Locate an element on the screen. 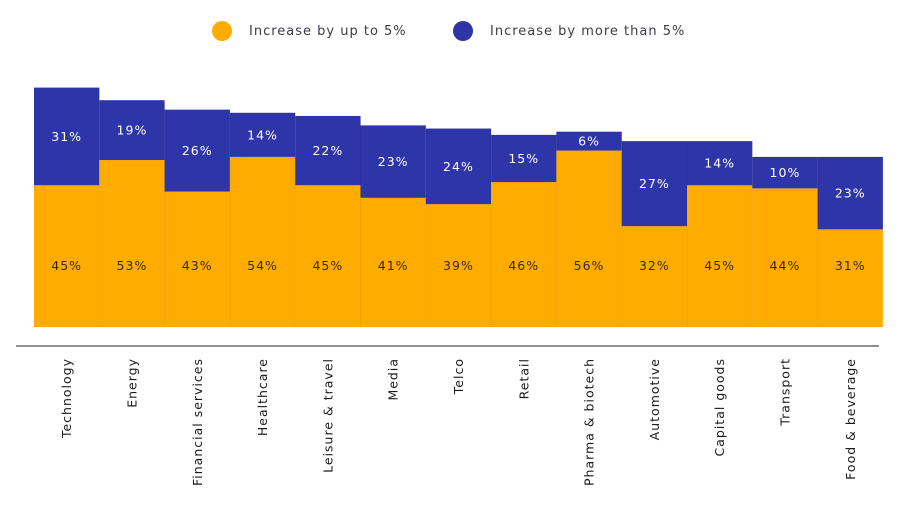 Image resolution: width=904 pixels, height=508 pixels. category-label-transport: Transport is located at coordinates (784, 392).